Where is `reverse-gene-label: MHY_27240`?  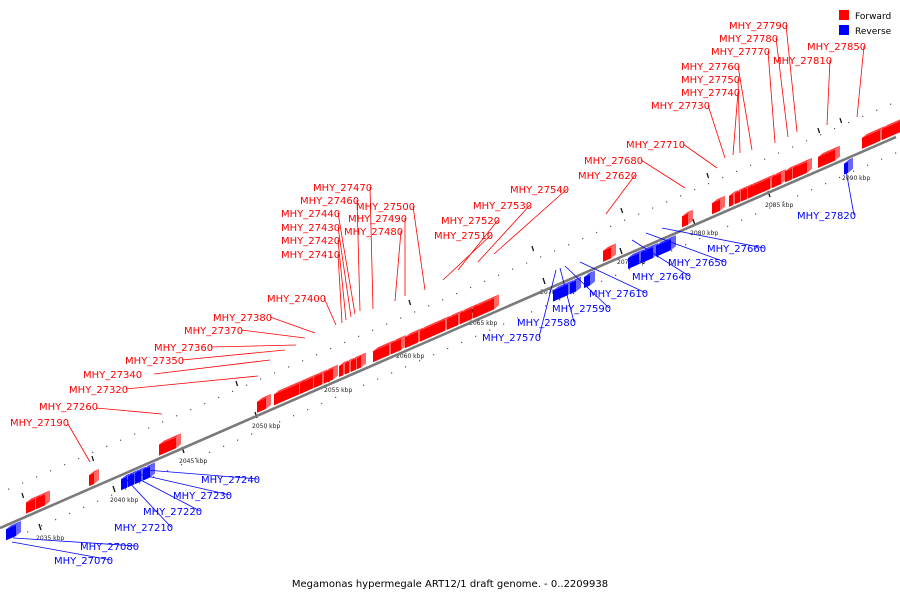
reverse-gene-label: MHY_27240 is located at coordinates (230, 480).